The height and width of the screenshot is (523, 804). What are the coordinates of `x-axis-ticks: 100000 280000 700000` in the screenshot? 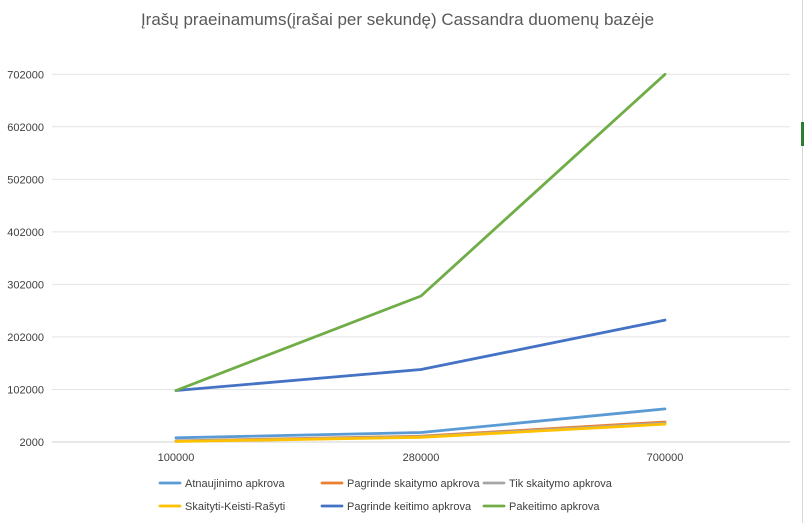 It's located at (421, 458).